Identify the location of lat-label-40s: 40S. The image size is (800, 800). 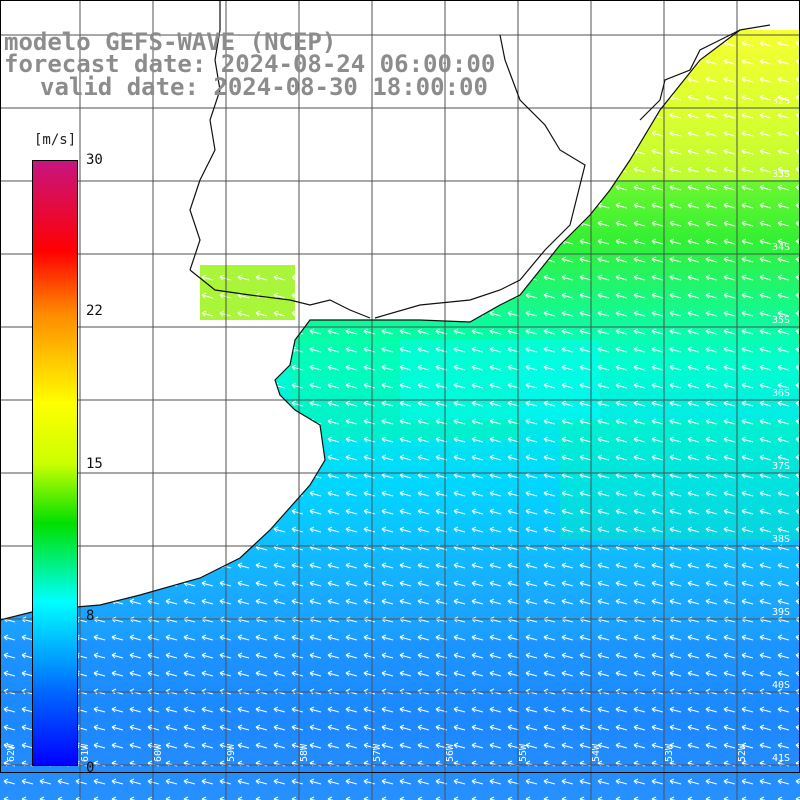
(781, 685).